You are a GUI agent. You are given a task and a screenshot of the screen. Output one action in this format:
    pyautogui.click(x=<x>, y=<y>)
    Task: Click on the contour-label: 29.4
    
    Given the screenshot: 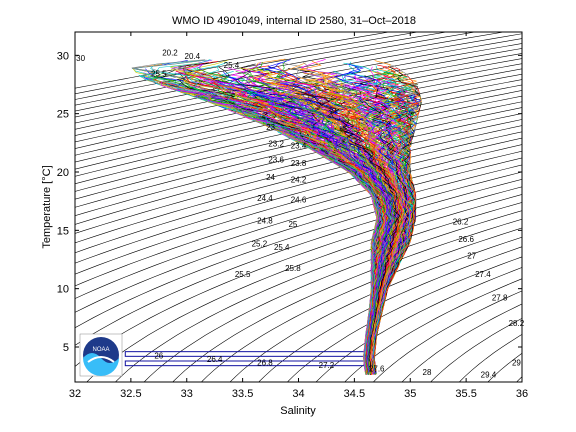 What is the action you would take?
    pyautogui.click(x=489, y=374)
    